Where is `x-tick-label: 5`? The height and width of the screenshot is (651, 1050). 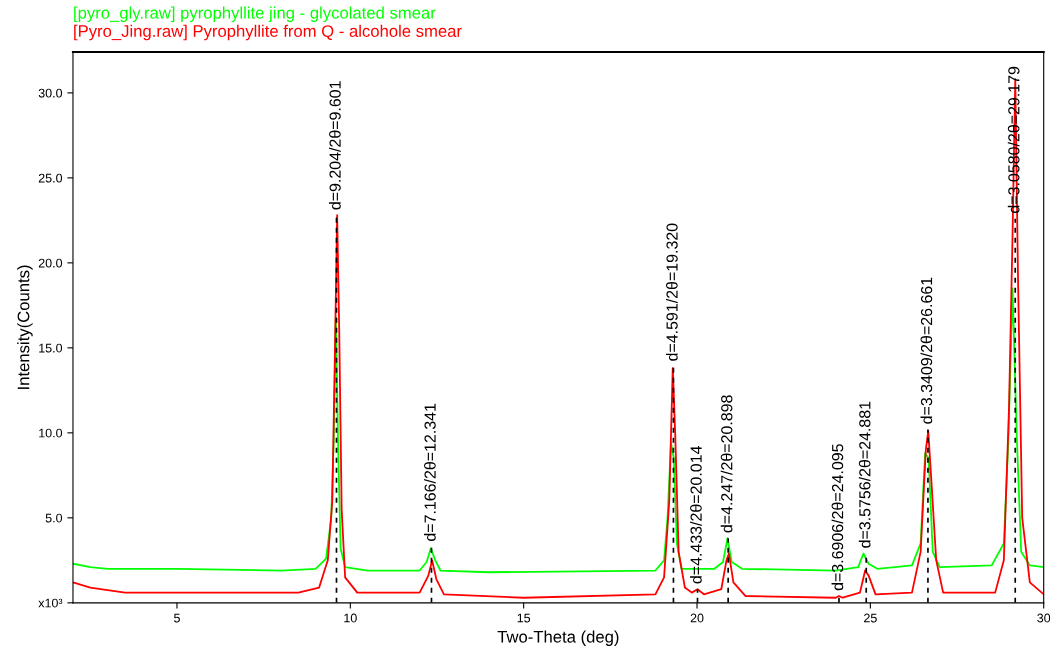 x-tick-label: 5 is located at coordinates (177, 618).